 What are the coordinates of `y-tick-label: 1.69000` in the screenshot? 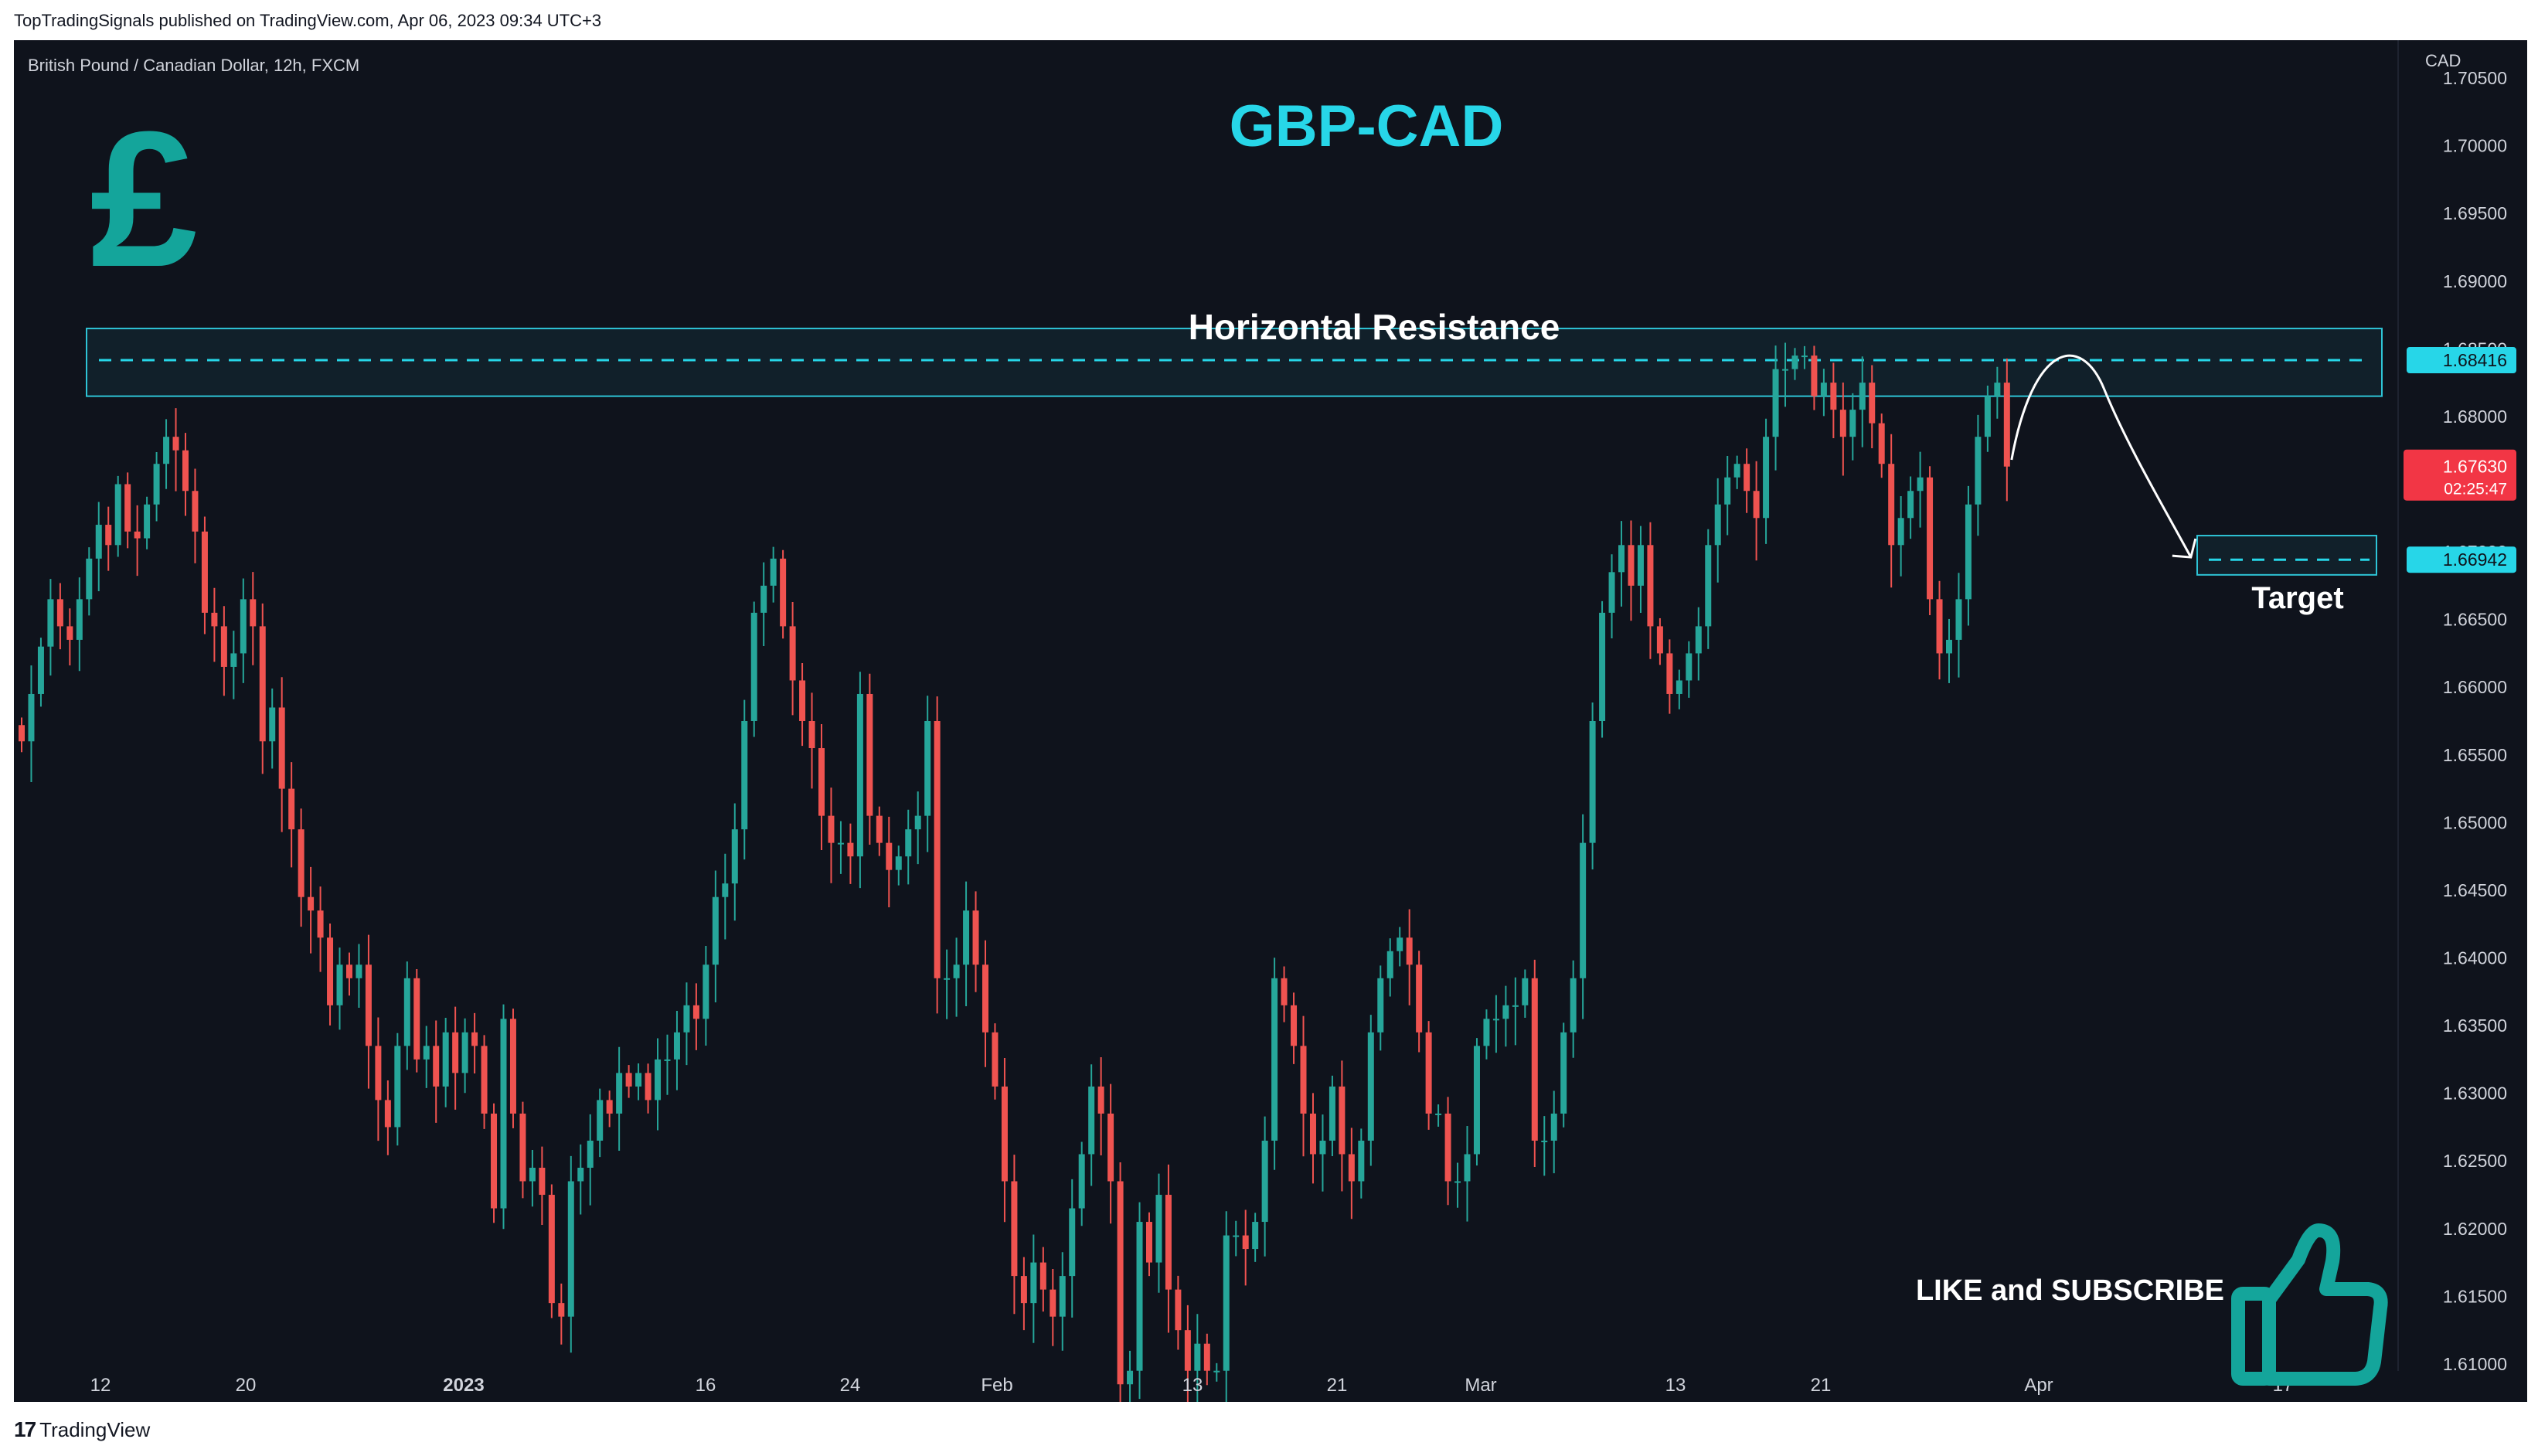 It's located at (2475, 281).